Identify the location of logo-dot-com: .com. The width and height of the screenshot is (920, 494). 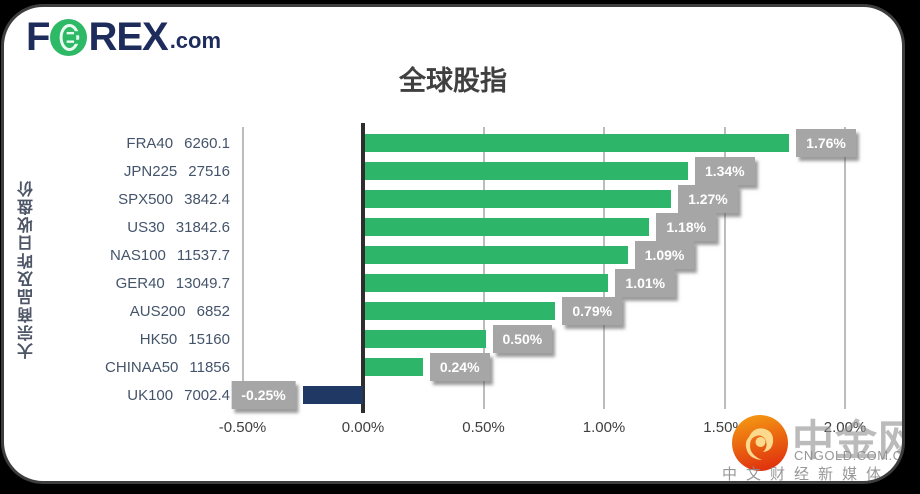
(195, 40).